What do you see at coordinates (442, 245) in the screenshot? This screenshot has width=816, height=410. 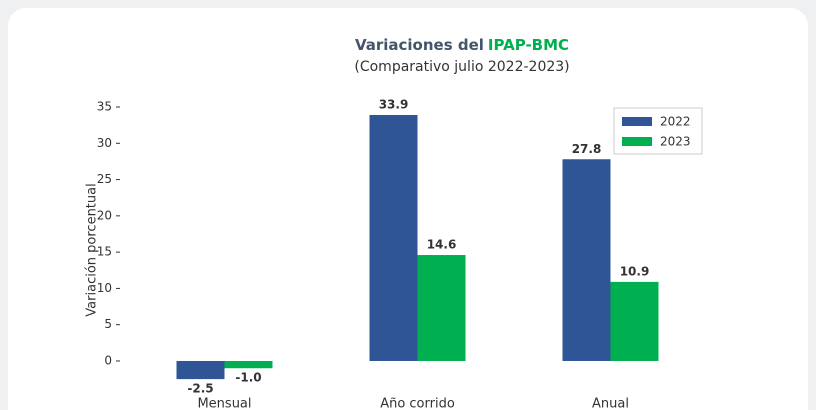 I see `value-label: 14.6` at bounding box center [442, 245].